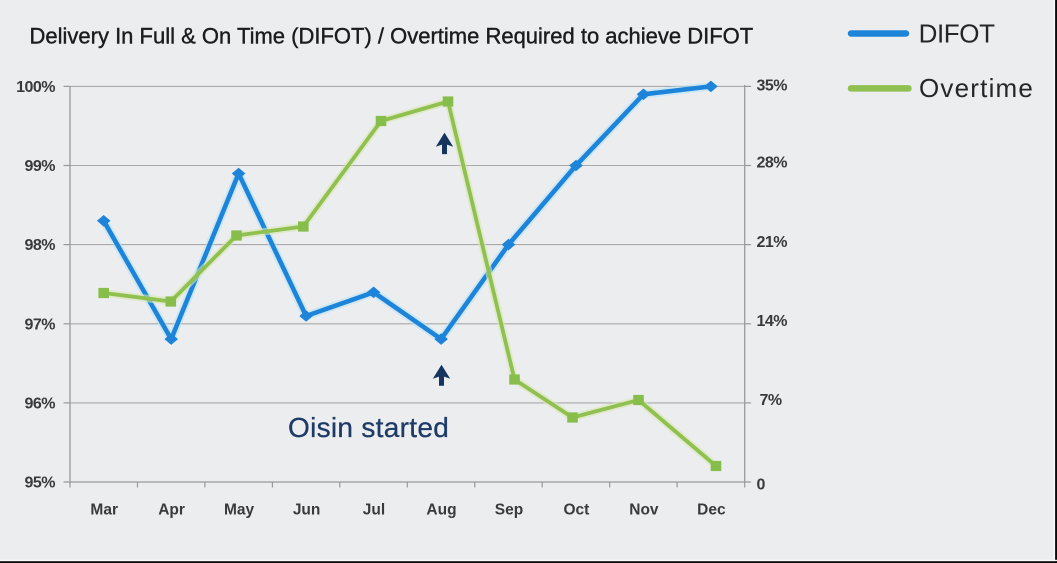 This screenshot has height=563, width=1057. I want to click on svg-text: 35%, so click(772, 86).